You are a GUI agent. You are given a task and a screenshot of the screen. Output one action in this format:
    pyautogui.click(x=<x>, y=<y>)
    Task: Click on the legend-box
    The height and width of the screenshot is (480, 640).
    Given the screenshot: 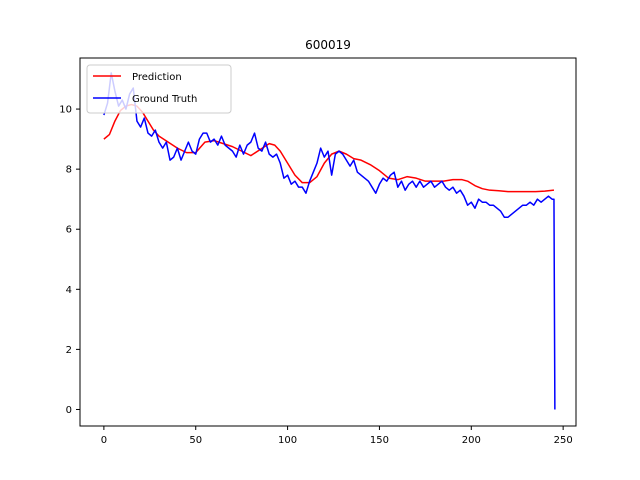 What is the action you would take?
    pyautogui.click(x=159, y=89)
    